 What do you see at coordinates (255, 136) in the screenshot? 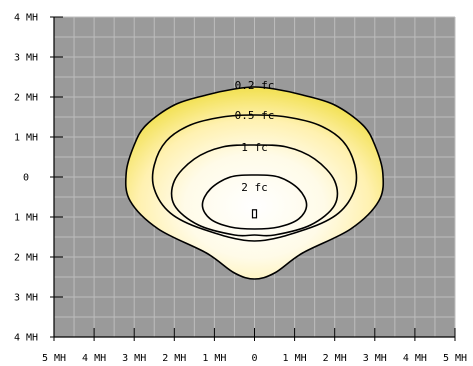
I see `contour-labels: 0.2 fc 0.5 fc 1 fc 2 fc` at bounding box center [255, 136].